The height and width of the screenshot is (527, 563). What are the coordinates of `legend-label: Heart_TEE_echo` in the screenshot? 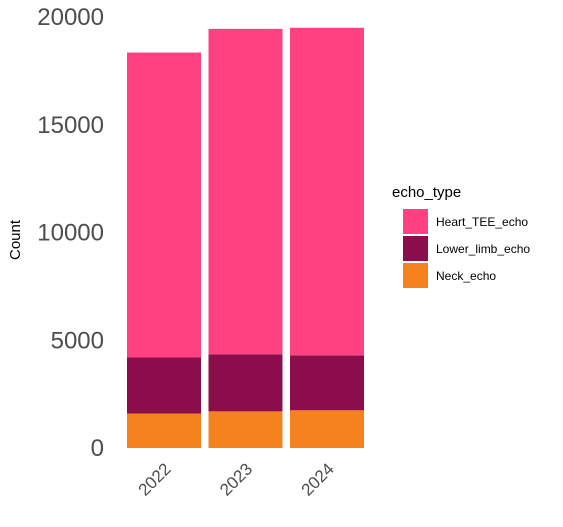 It's located at (482, 222).